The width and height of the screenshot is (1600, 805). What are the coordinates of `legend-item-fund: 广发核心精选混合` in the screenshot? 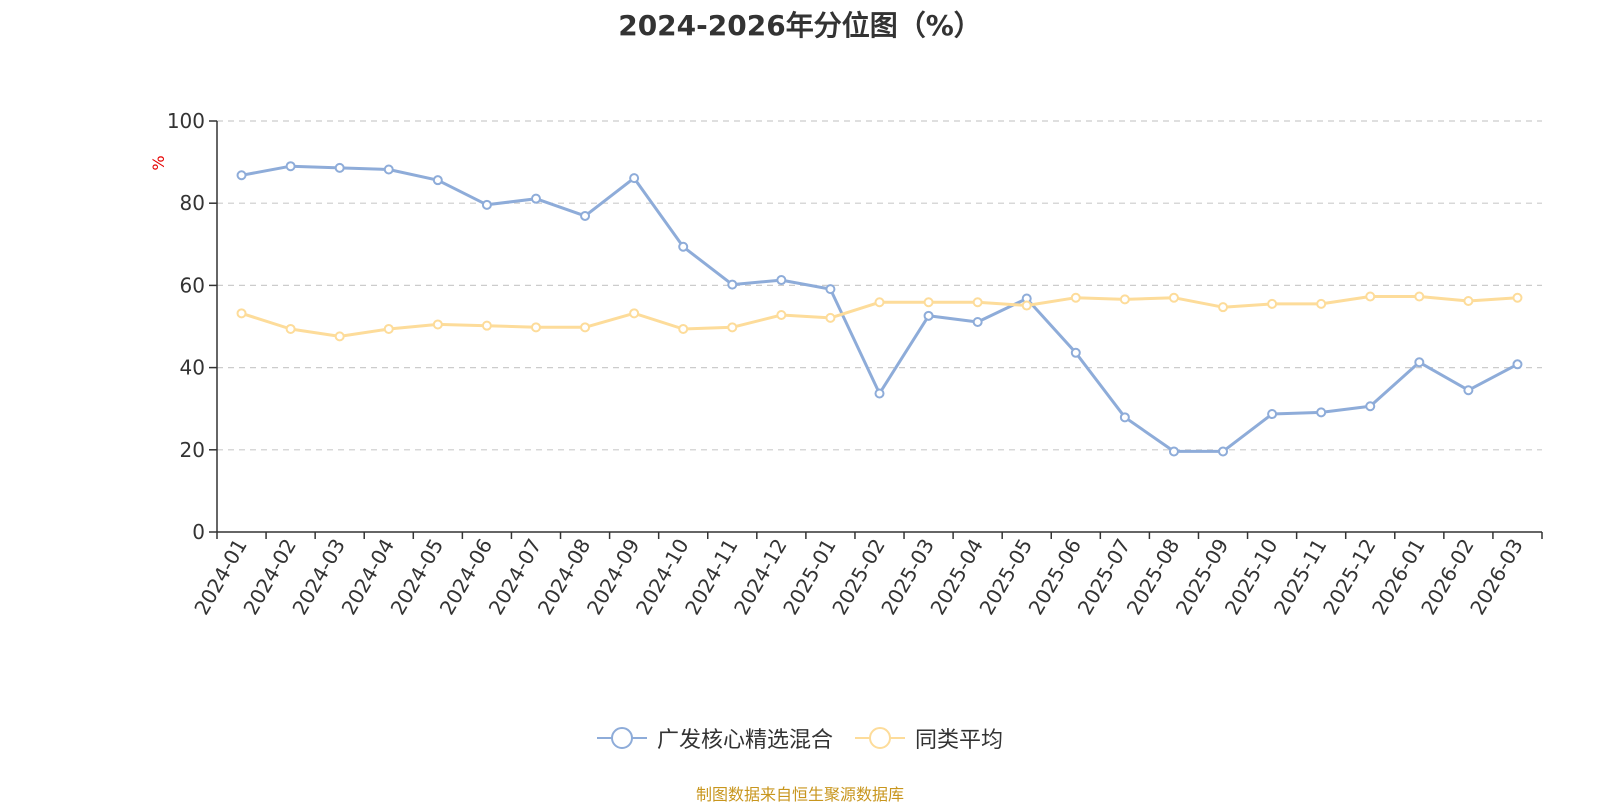 It's located at (714, 738).